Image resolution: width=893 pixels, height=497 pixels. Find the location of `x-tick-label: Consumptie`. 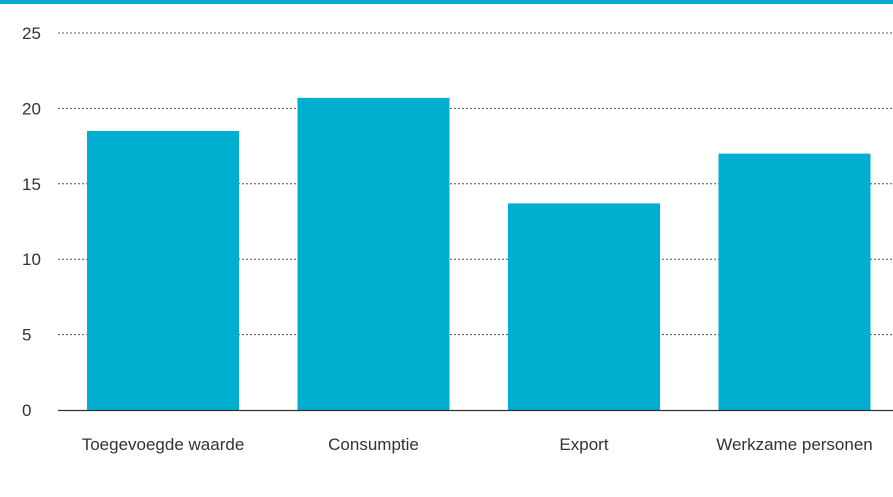

x-tick-label: Consumptie is located at coordinates (373, 444).